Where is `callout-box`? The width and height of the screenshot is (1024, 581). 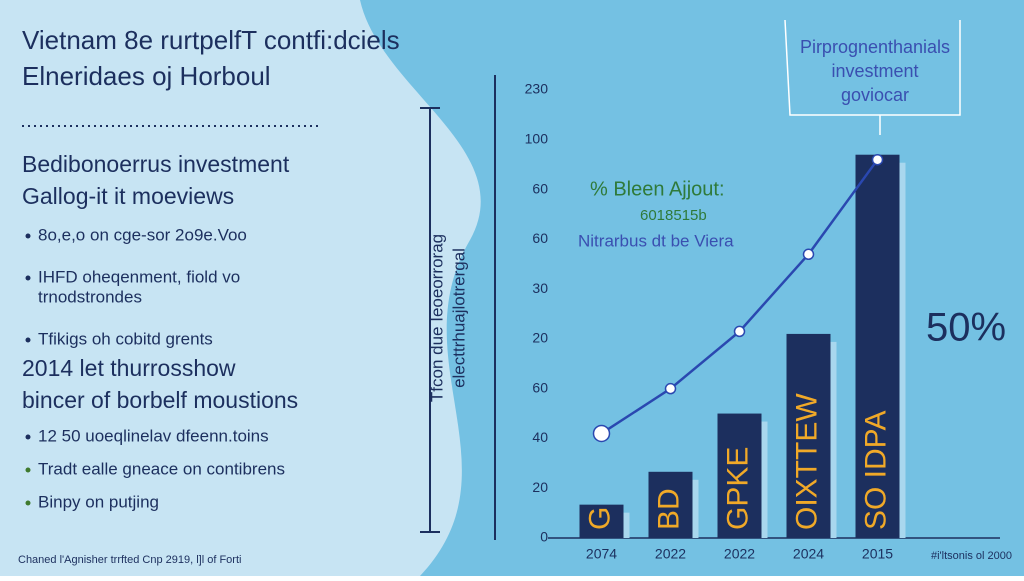
callout-box is located at coordinates (872, 67).